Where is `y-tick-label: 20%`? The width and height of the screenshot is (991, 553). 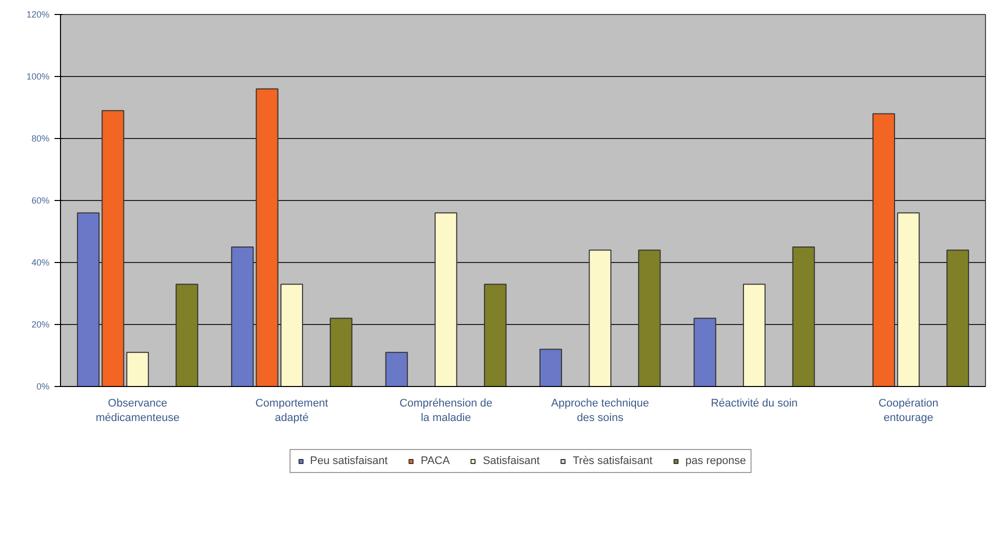 y-tick-label: 20% is located at coordinates (40, 325).